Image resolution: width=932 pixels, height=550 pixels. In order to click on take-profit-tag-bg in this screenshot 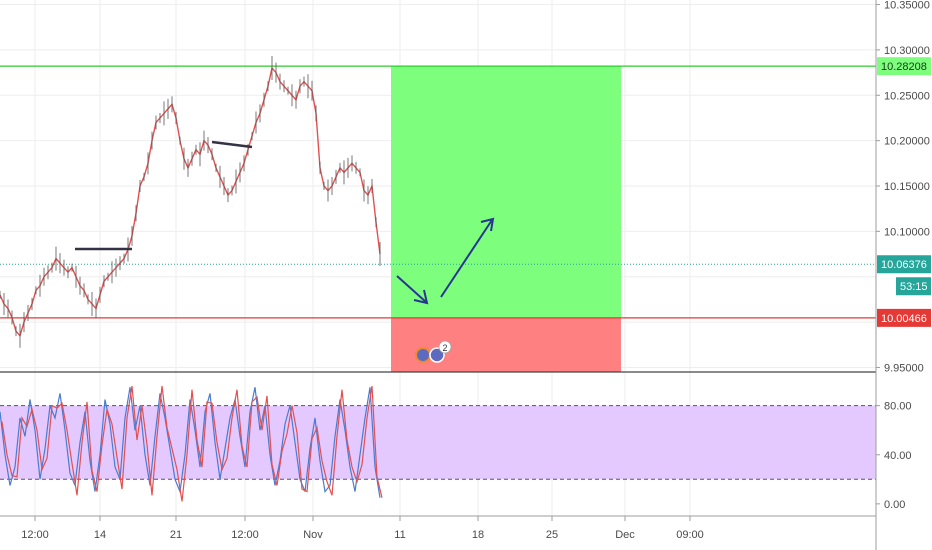, I will do `click(904, 66)`.